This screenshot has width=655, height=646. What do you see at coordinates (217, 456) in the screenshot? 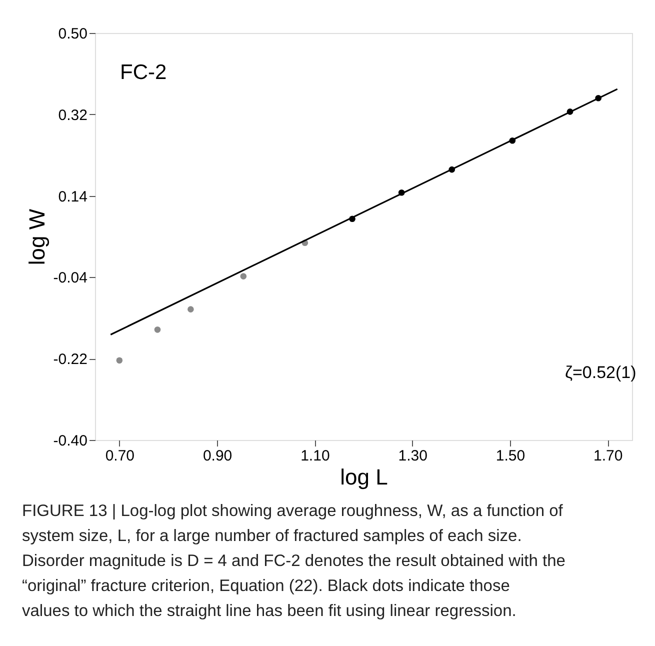
I see `x-tick-label: 0.90` at bounding box center [217, 456].